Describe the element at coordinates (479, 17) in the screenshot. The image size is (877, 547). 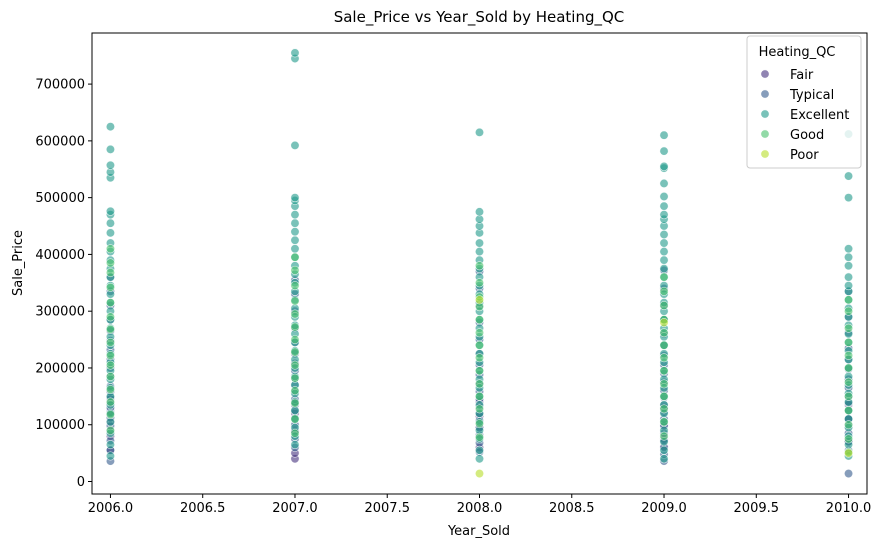
I see `chart-title: Sale_Price vs Year_Sold by Heating_QC` at that location.